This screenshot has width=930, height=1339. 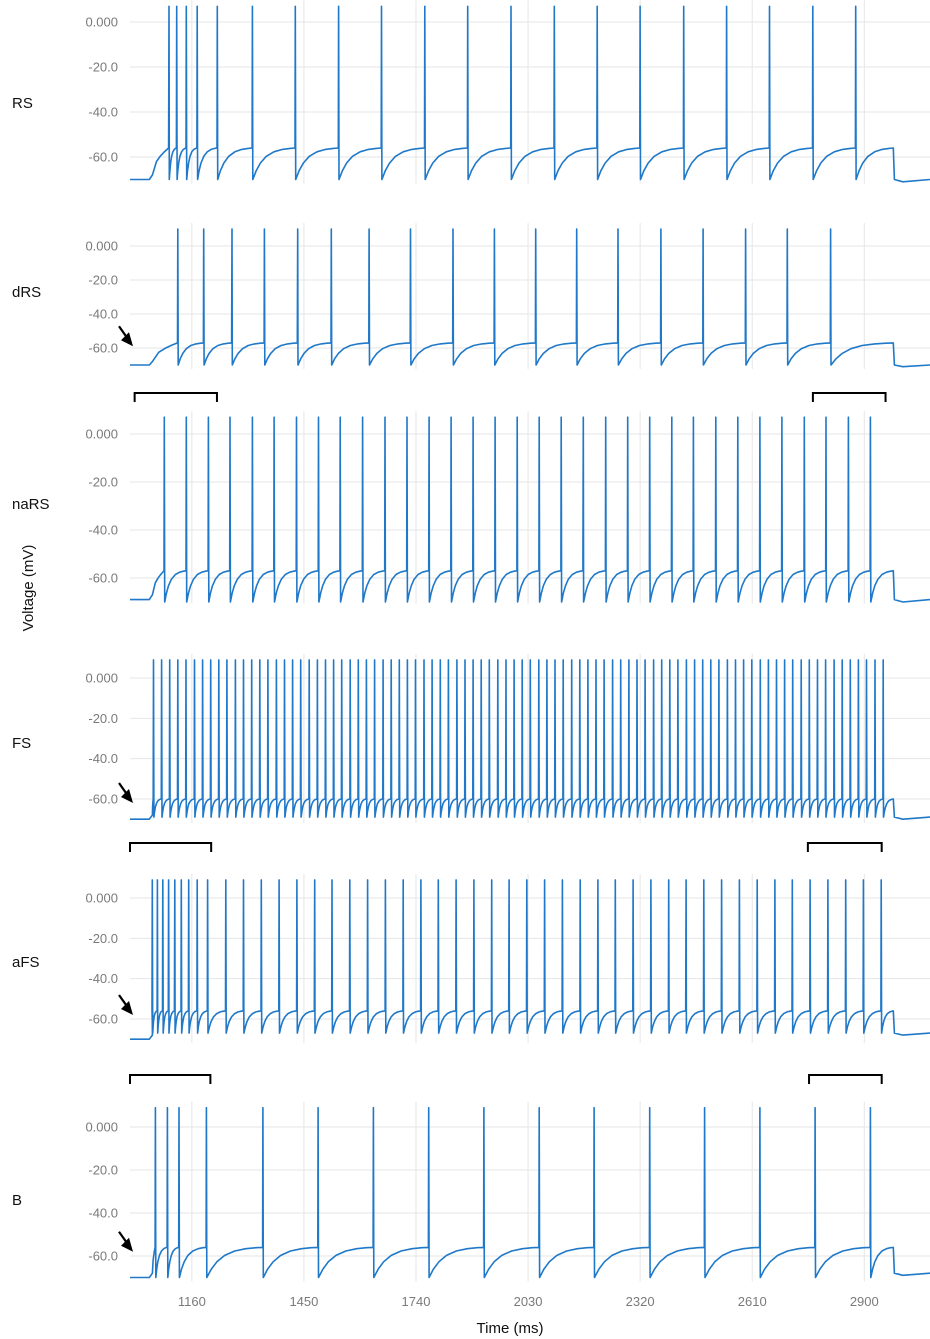 What do you see at coordinates (416, 1301) in the screenshot?
I see `x-tick-label: 1740` at bounding box center [416, 1301].